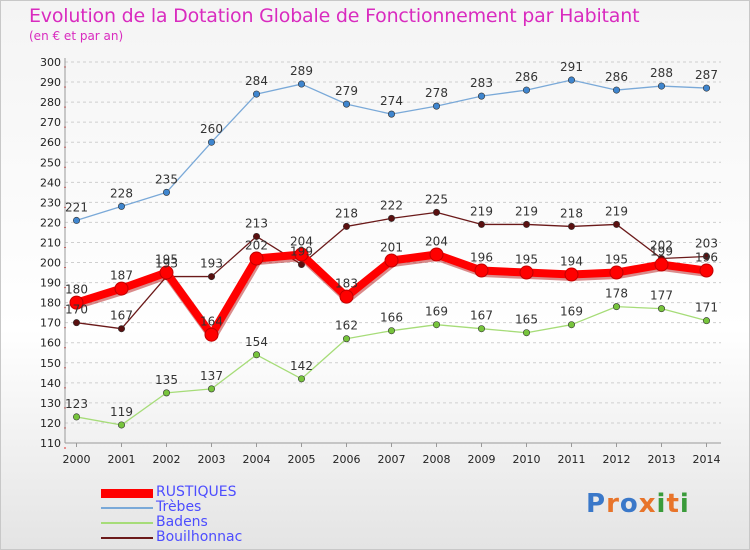 This screenshot has height=550, width=750. Describe the element at coordinates (661, 246) in the screenshot. I see `data-label-bouilhonnac: 202` at that location.